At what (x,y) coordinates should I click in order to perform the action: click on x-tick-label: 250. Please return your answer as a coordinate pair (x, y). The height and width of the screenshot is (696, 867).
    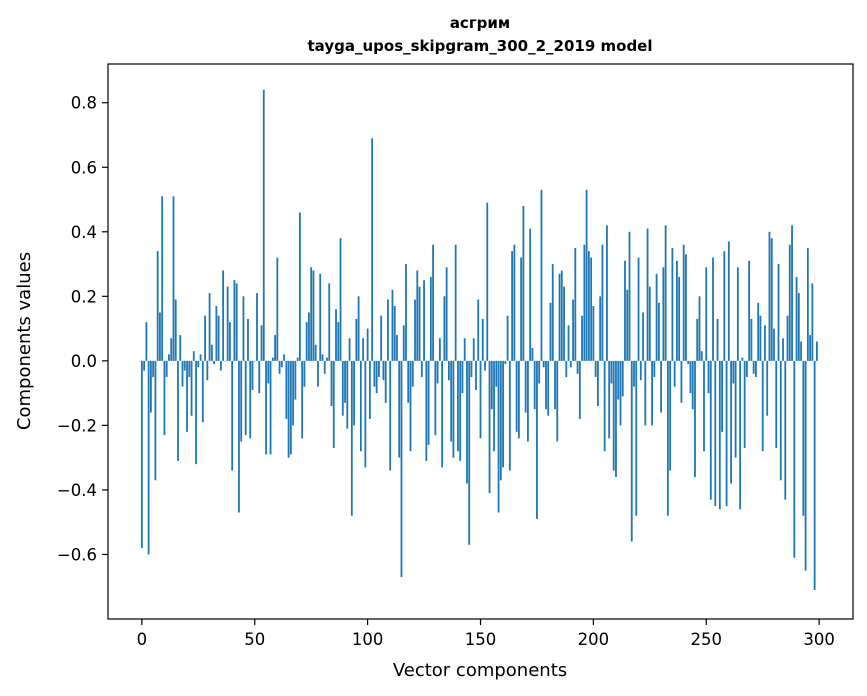
    Looking at the image, I should click on (707, 639).